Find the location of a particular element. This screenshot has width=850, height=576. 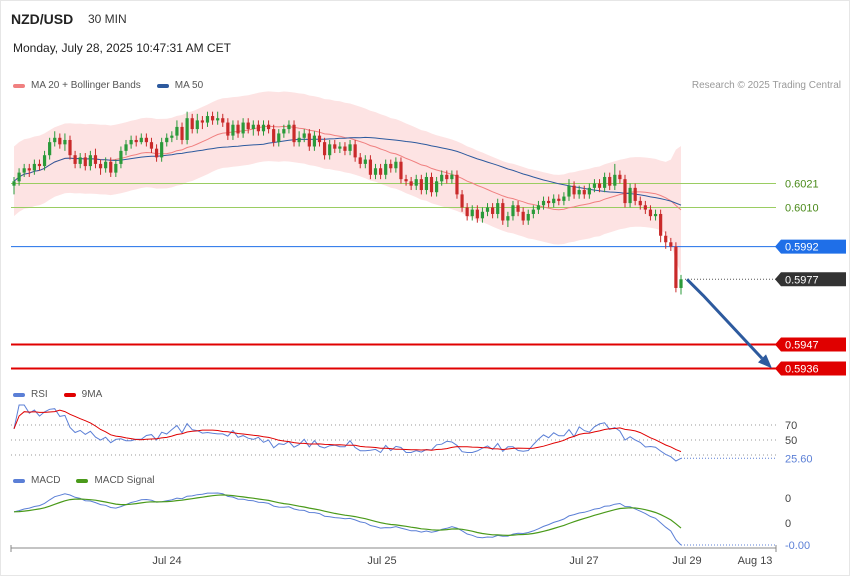

macd-last-value: -0.00 is located at coordinates (797, 546).